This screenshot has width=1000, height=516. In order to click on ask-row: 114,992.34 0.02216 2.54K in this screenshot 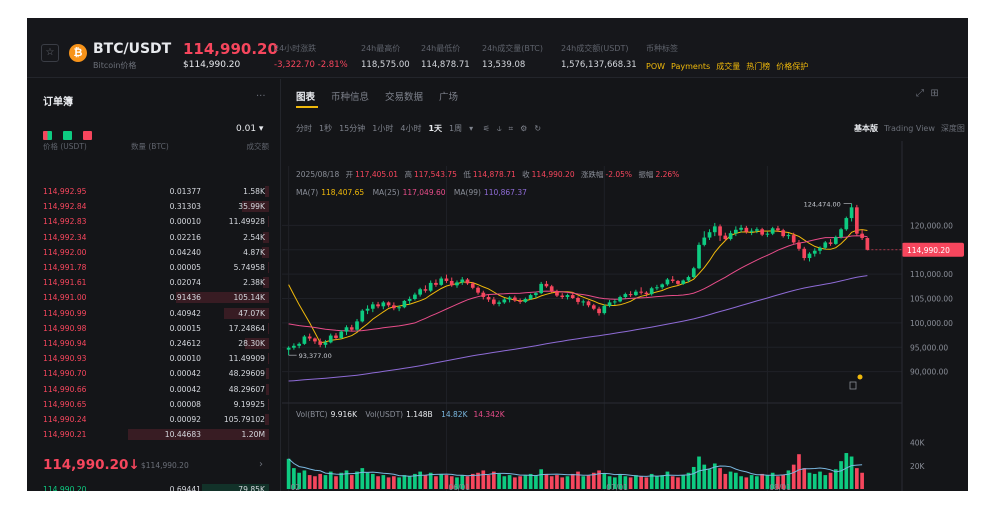, I will do `click(154, 237)`.